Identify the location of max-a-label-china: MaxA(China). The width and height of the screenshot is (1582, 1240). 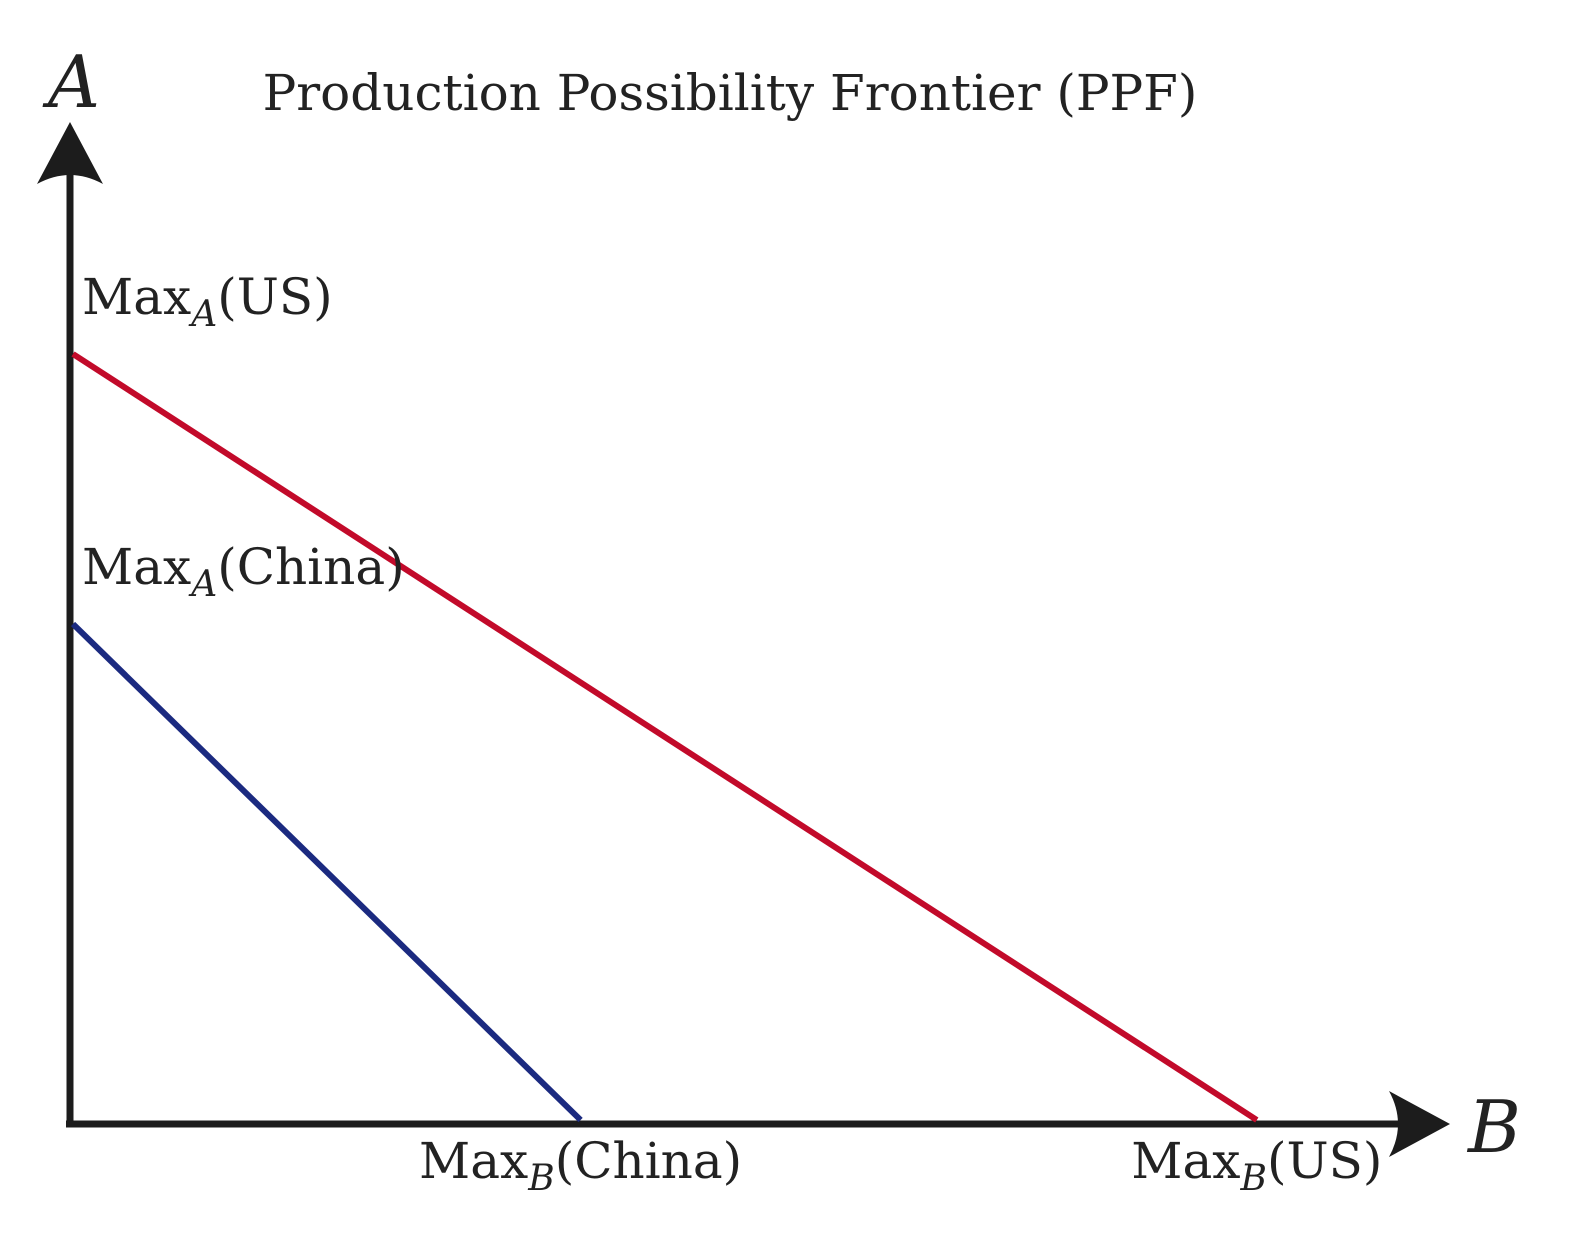
(243, 571).